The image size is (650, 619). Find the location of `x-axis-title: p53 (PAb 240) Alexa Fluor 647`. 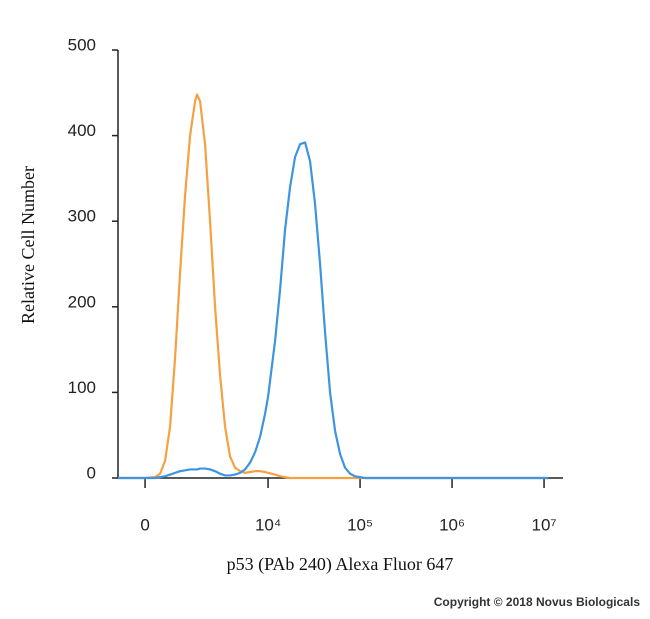

x-axis-title: p53 (PAb 240) Alexa Fluor 647 is located at coordinates (340, 564).